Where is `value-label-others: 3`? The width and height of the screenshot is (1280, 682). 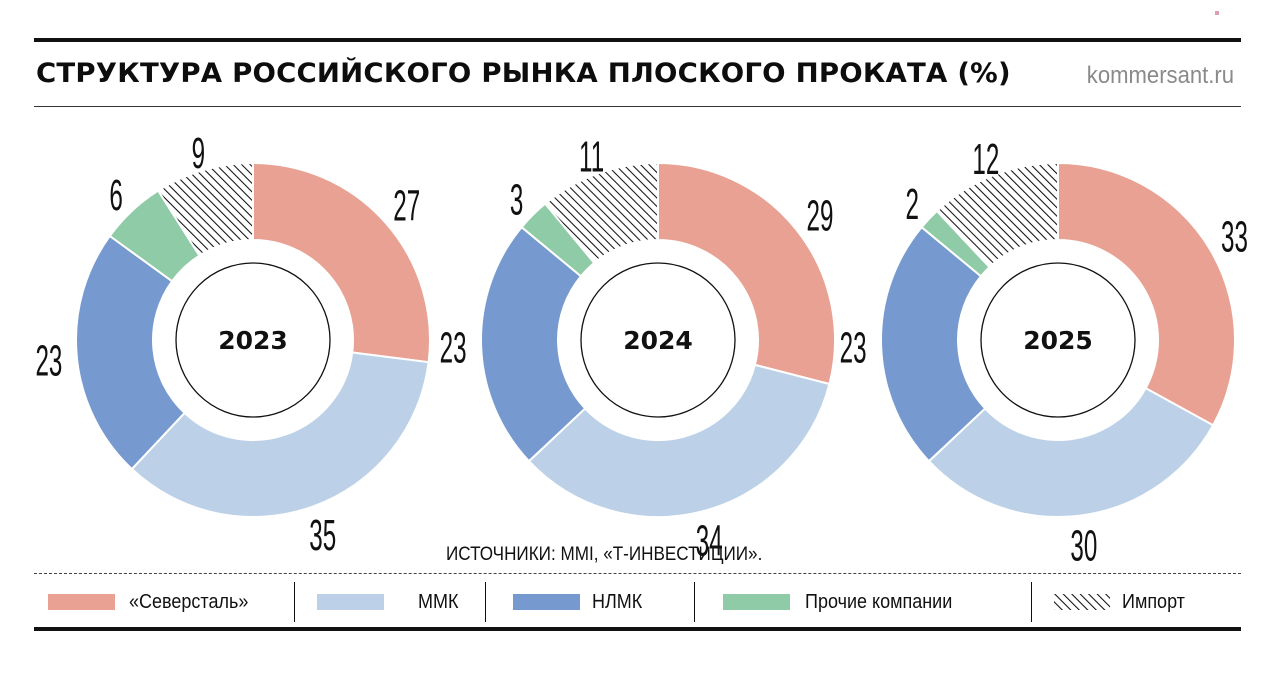
value-label-others: 3 is located at coordinates (516, 200).